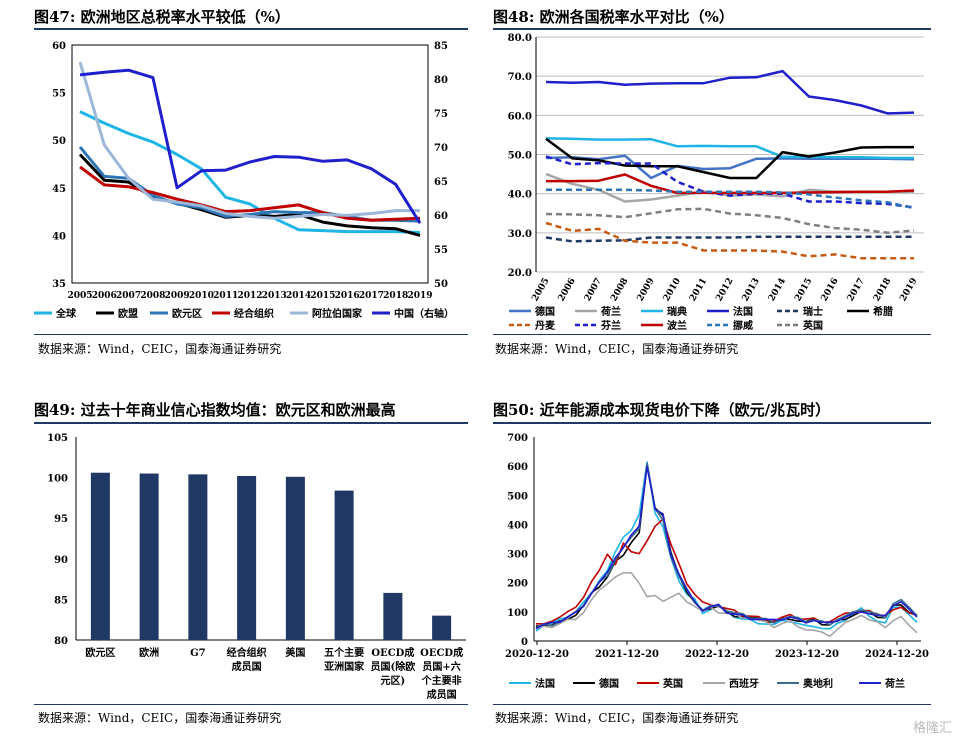 The height and width of the screenshot is (742, 962). What do you see at coordinates (882, 311) in the screenshot?
I see `legend-label: 希腊` at bounding box center [882, 311].